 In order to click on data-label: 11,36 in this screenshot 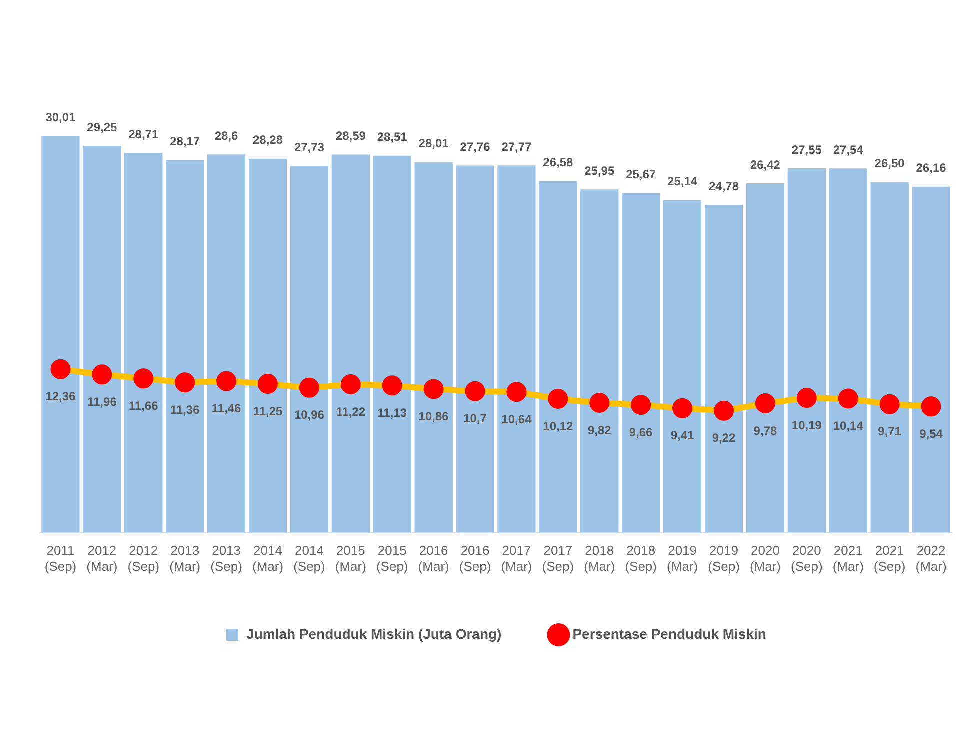, I will do `click(185, 409)`.